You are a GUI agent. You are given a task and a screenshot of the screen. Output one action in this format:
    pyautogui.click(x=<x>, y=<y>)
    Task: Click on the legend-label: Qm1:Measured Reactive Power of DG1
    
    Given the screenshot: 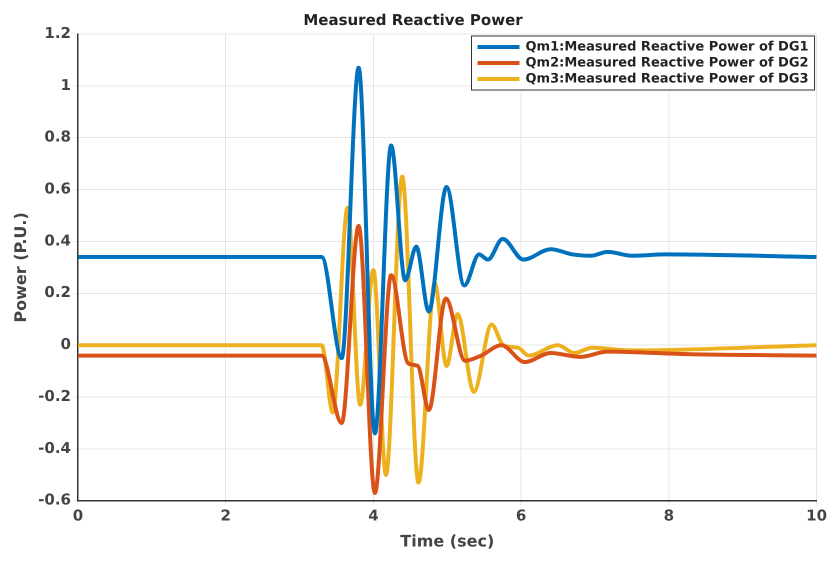 What is the action you would take?
    pyautogui.click(x=667, y=46)
    